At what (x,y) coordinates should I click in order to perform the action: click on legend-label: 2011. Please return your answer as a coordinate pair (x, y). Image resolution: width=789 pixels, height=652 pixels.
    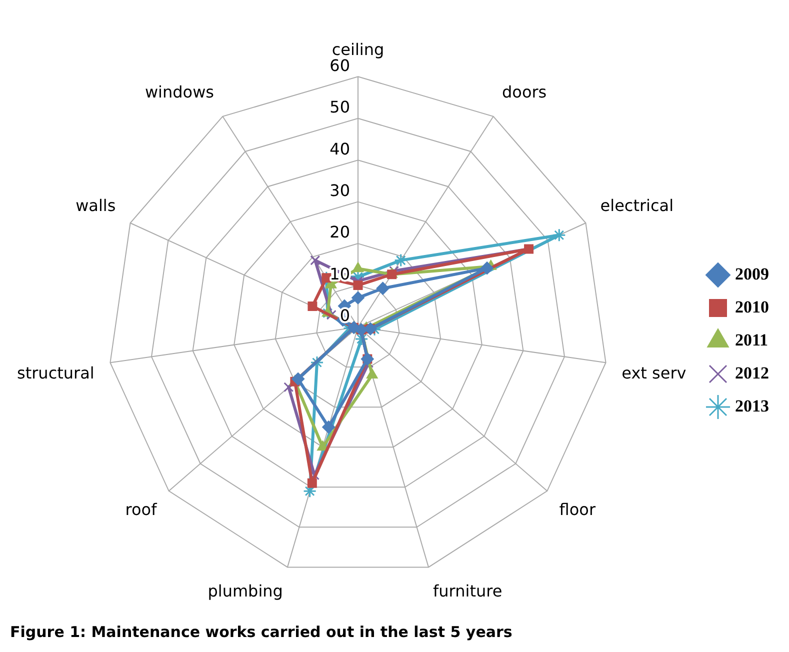
    Looking at the image, I should click on (751, 340).